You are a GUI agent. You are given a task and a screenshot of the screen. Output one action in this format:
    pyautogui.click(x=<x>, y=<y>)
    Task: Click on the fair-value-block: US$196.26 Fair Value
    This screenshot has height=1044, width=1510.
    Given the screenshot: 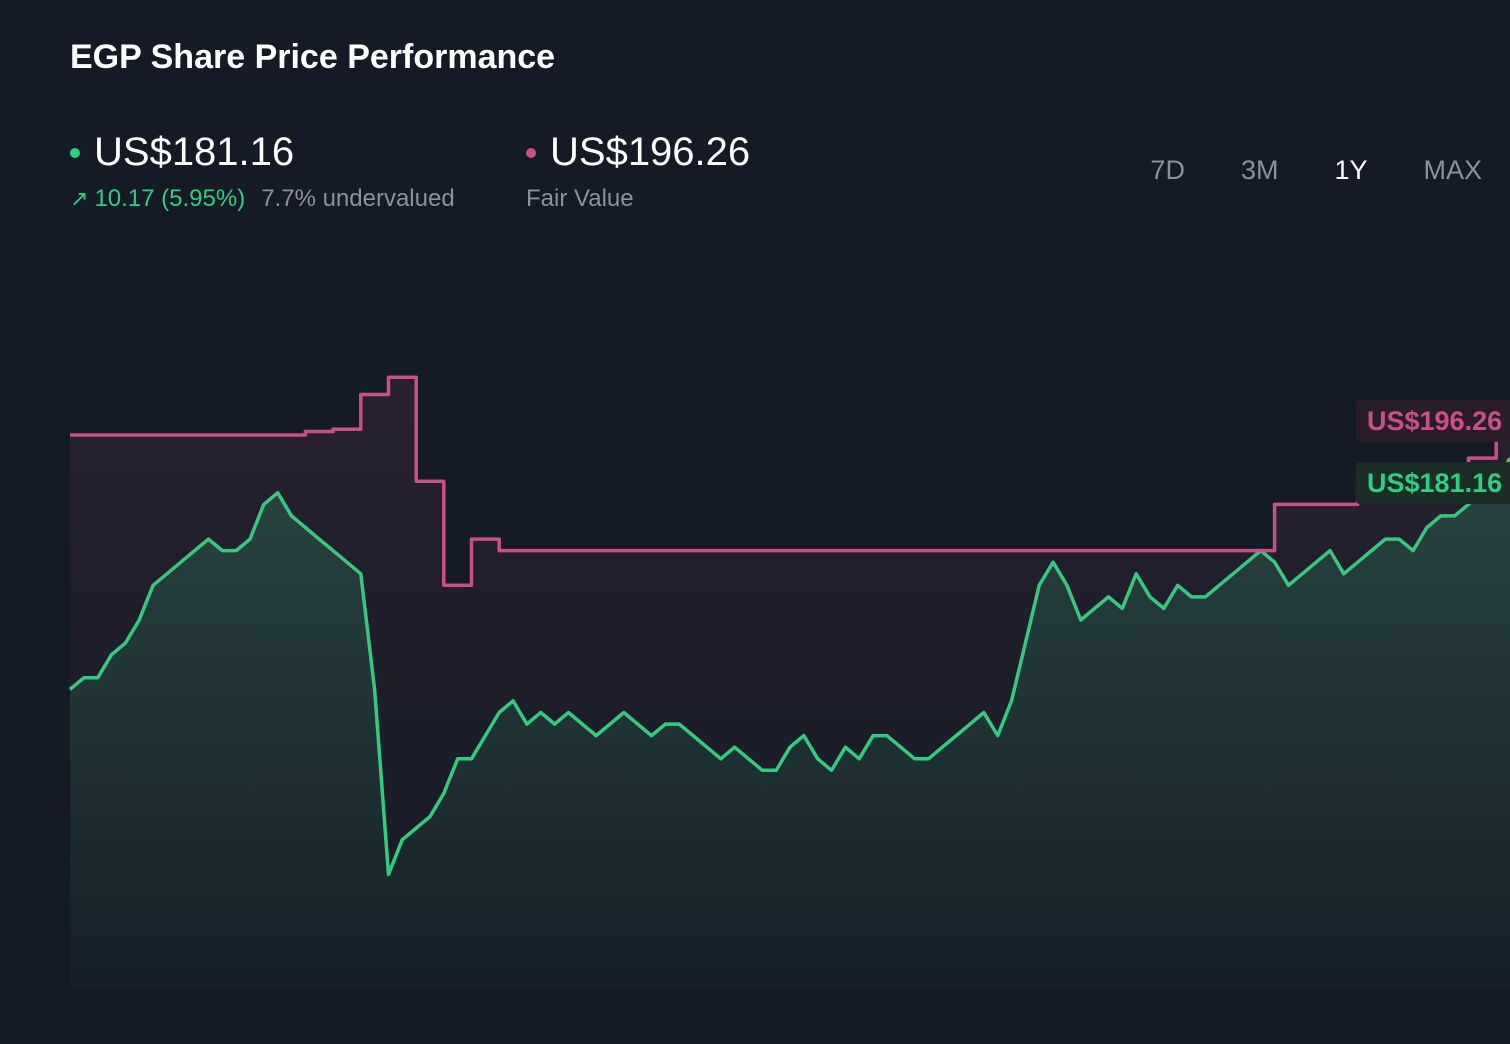 What is the action you would take?
    pyautogui.click(x=638, y=171)
    